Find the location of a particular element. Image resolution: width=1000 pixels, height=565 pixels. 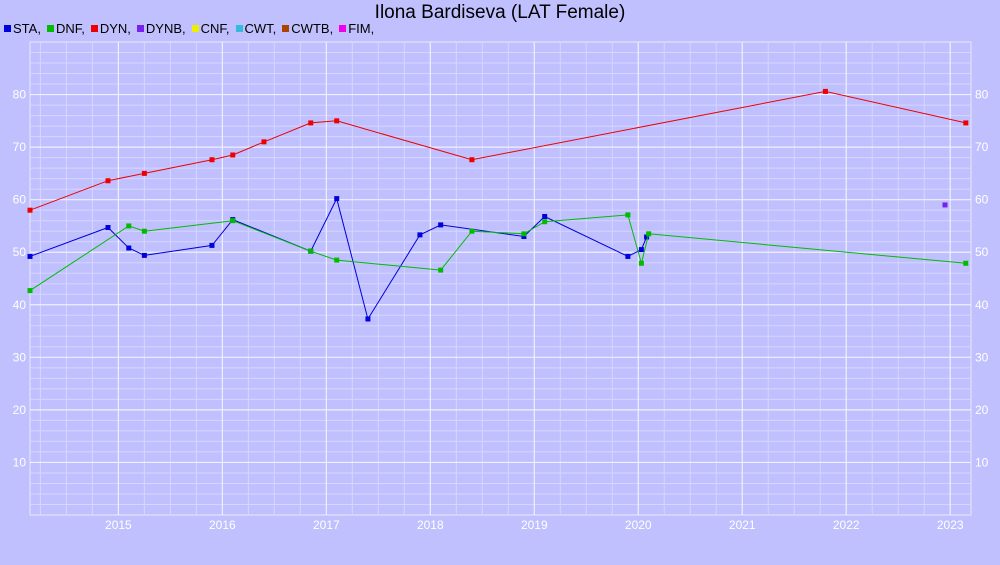

x-tick-label: 2022 is located at coordinates (846, 525).